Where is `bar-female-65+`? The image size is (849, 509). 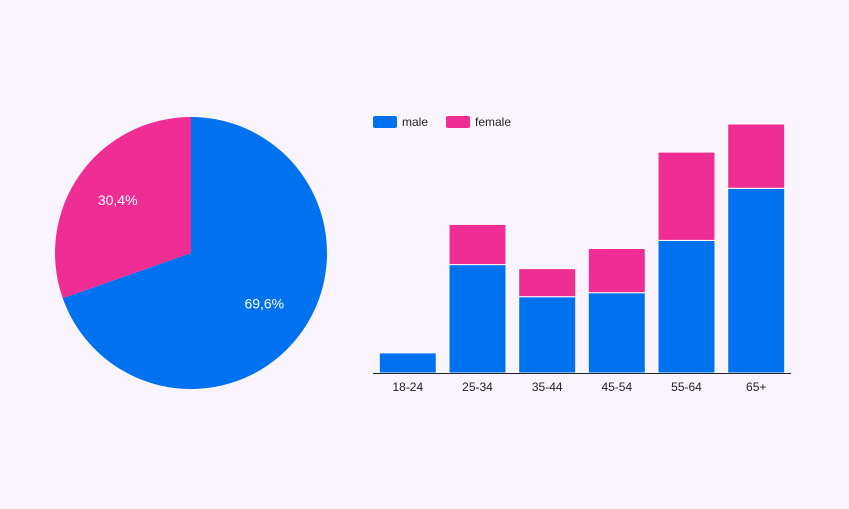
bar-female-65+ is located at coordinates (756, 156).